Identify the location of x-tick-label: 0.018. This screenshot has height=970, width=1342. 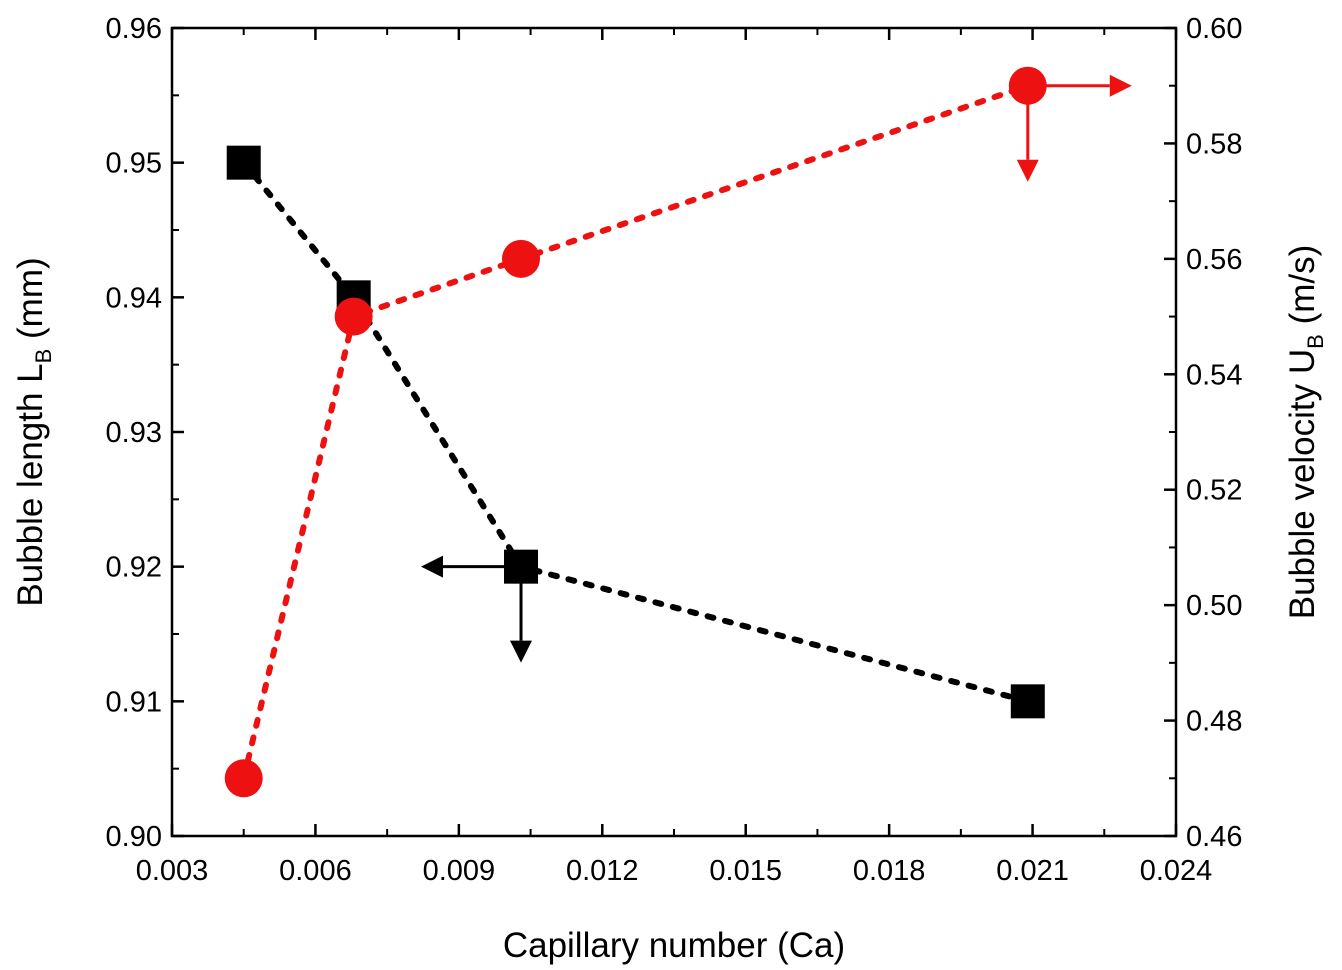
(889, 871).